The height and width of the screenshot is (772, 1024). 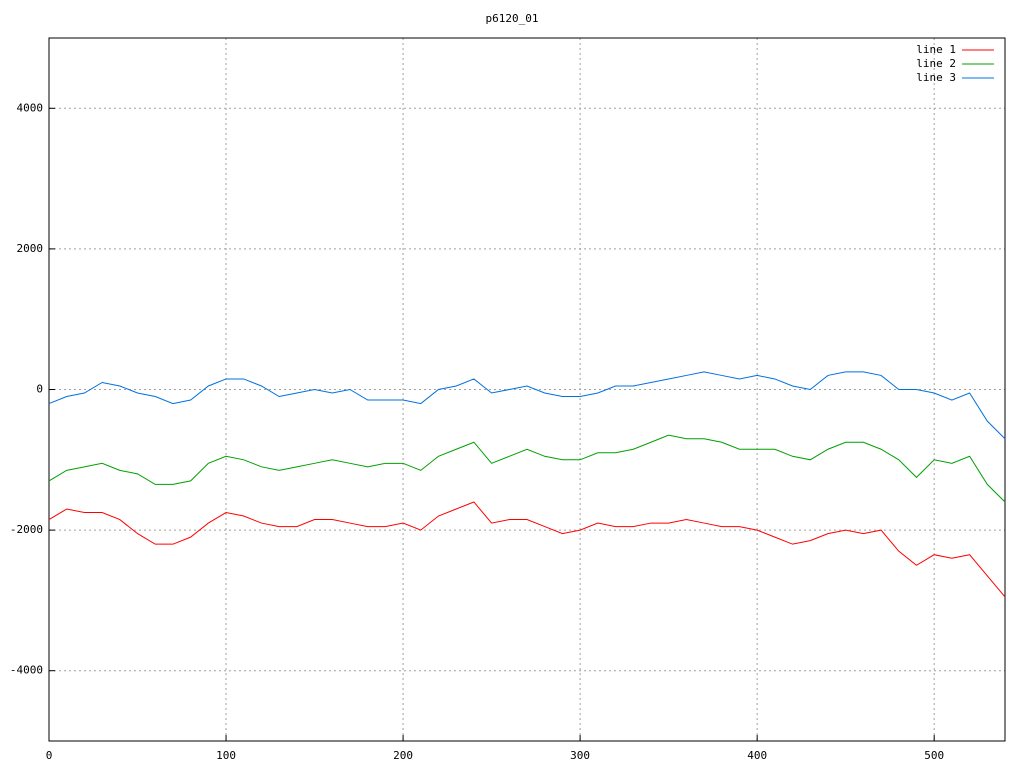 I want to click on x-tick-label: 0, so click(x=49, y=755).